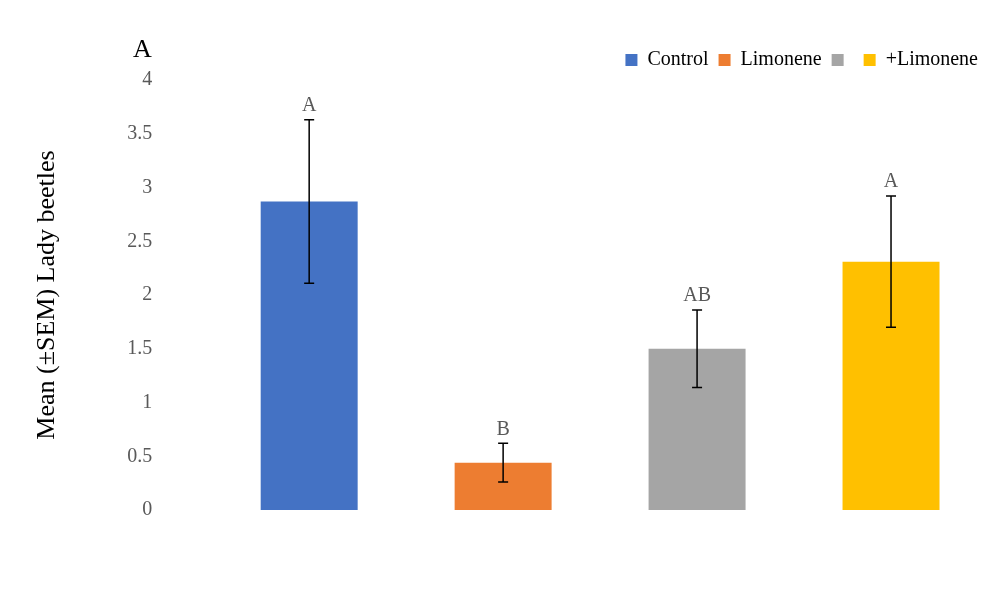 This screenshot has height=590, width=1006. What do you see at coordinates (697, 294) in the screenshot?
I see `annotation: AB` at bounding box center [697, 294].